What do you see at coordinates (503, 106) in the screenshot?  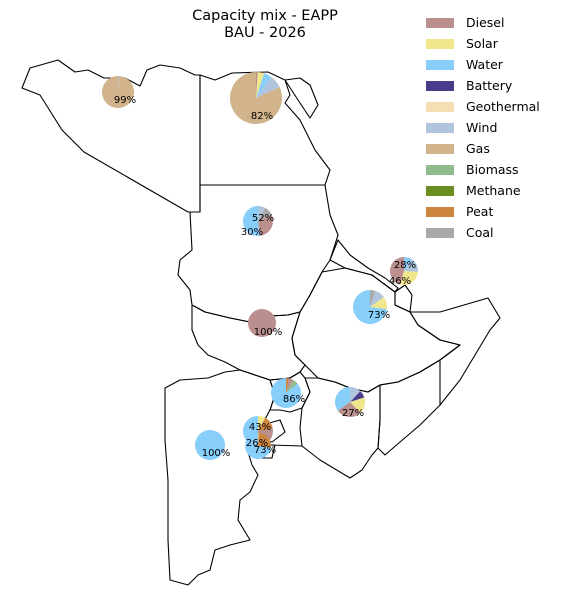 I see `legend-label: Geothermal` at bounding box center [503, 106].